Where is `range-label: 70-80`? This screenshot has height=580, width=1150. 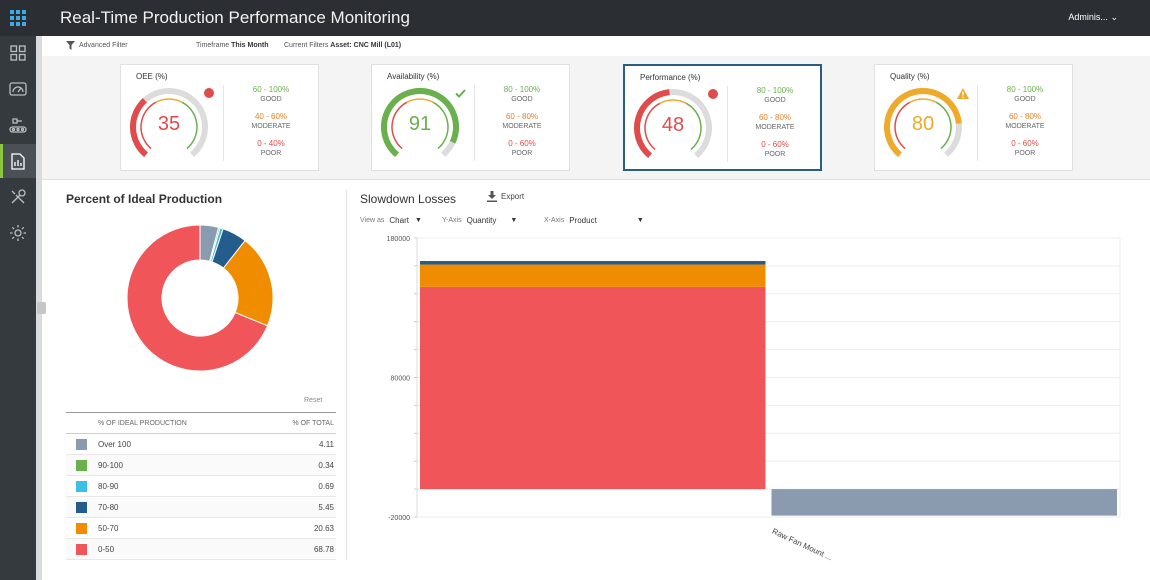
range-label: 70-80 is located at coordinates (108, 507).